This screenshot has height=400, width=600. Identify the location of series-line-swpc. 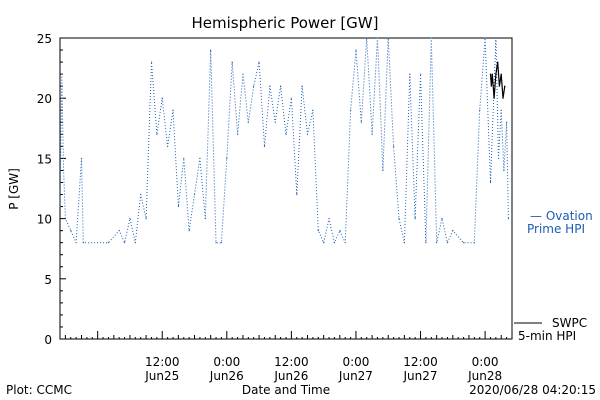
(497, 80).